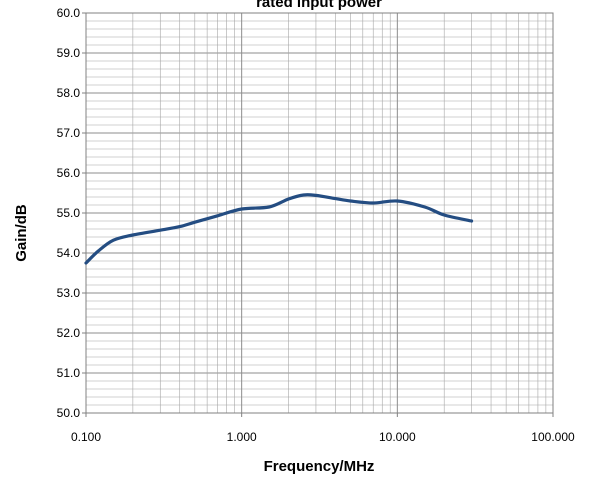  I want to click on y-tick-label: 56.0, so click(69, 173).